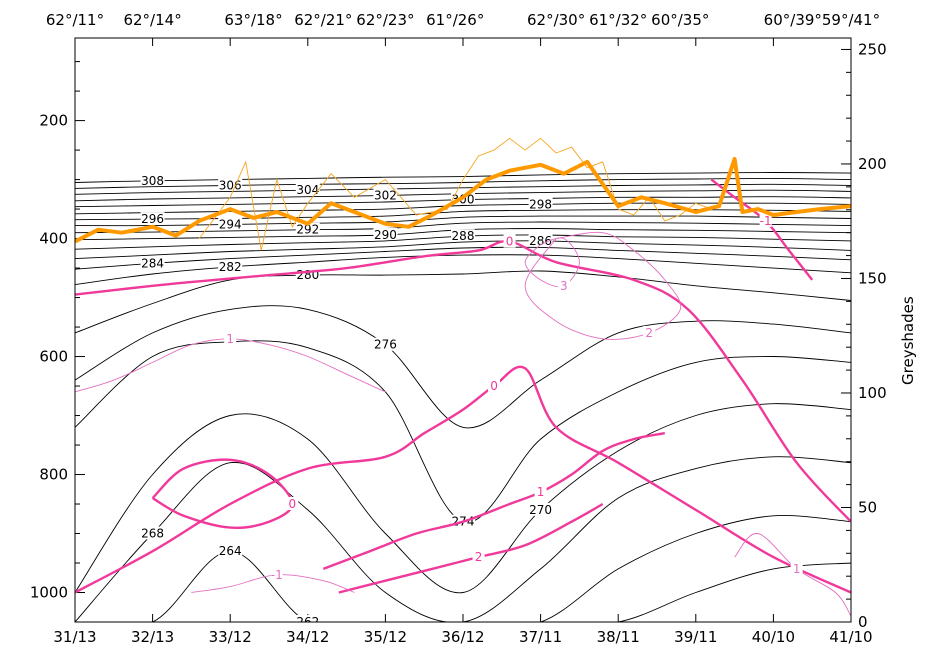 Image resolution: width=928 pixels, height=668 pixels. Describe the element at coordinates (793, 20) in the screenshot. I see `top-tick-label: 60°/39°` at that location.